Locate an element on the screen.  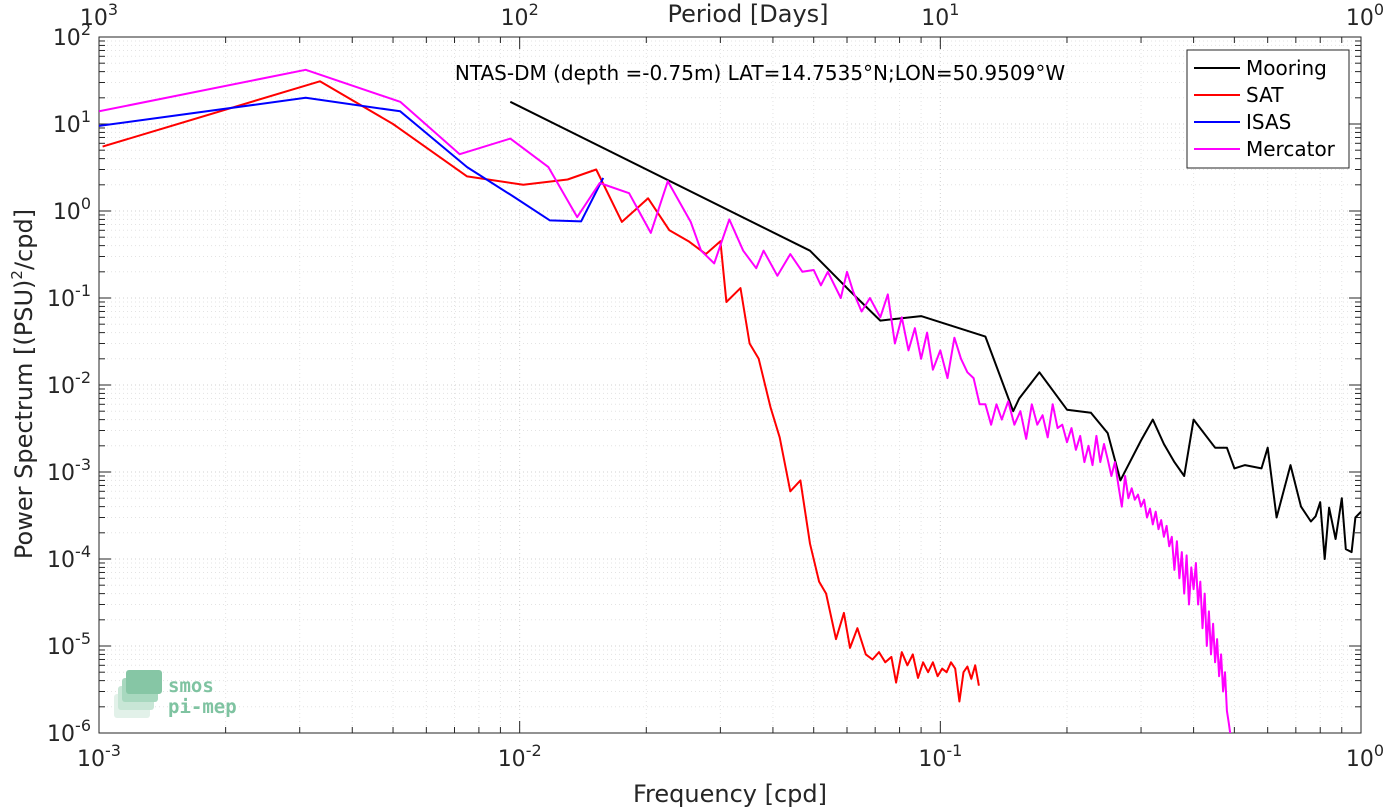
x-top-tick-label: 10² is located at coordinates (520, 15).